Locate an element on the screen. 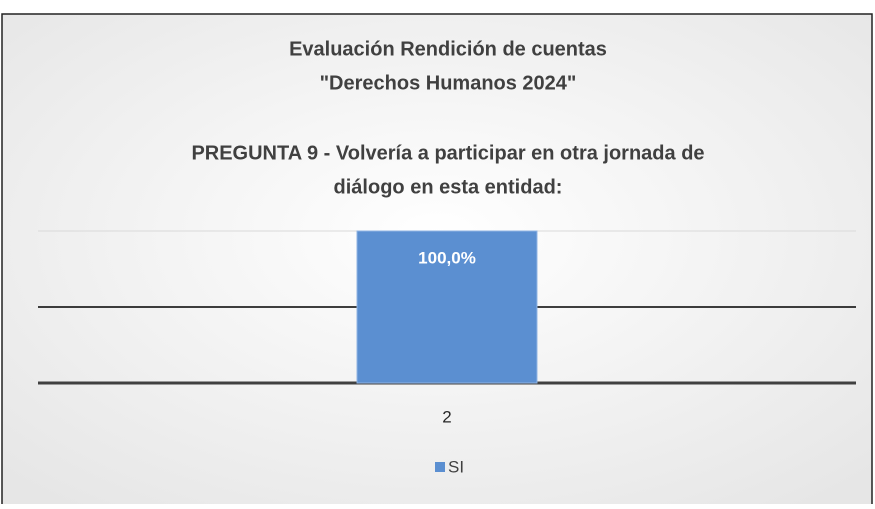 This screenshot has height=509, width=875. data-label: 100,0% is located at coordinates (447, 257).